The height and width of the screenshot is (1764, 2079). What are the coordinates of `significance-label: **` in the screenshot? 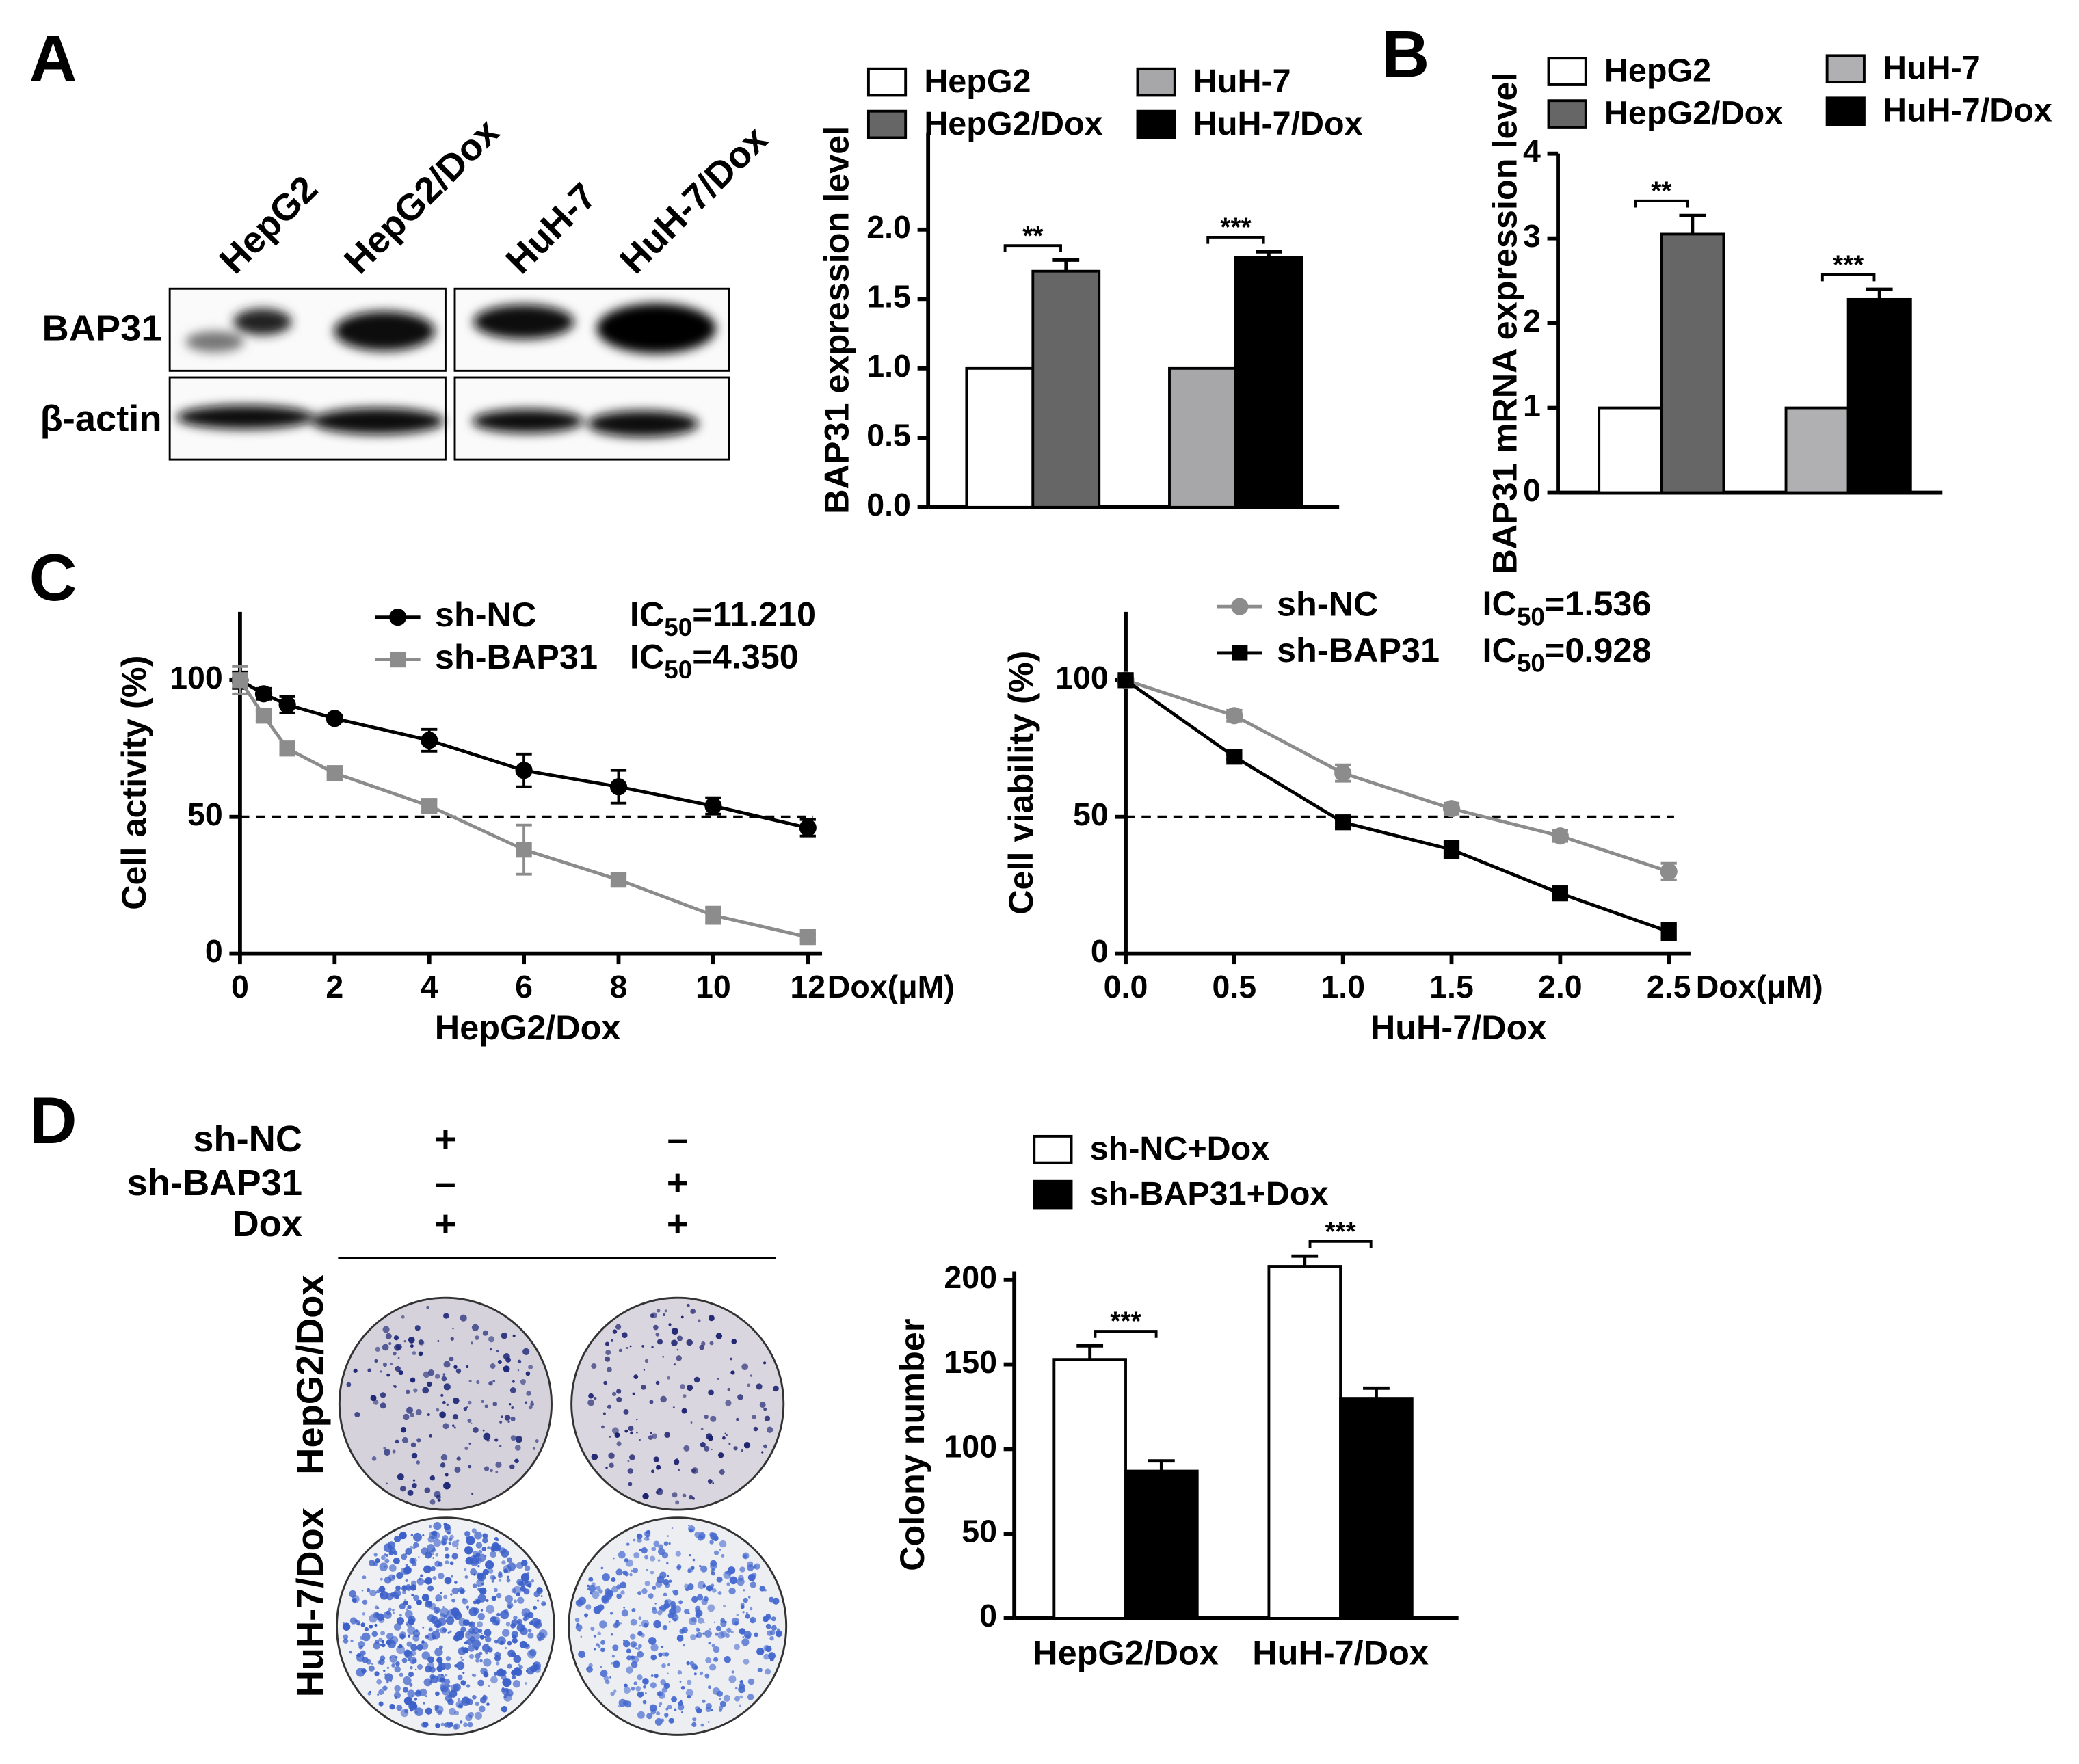 It's located at (1033, 236).